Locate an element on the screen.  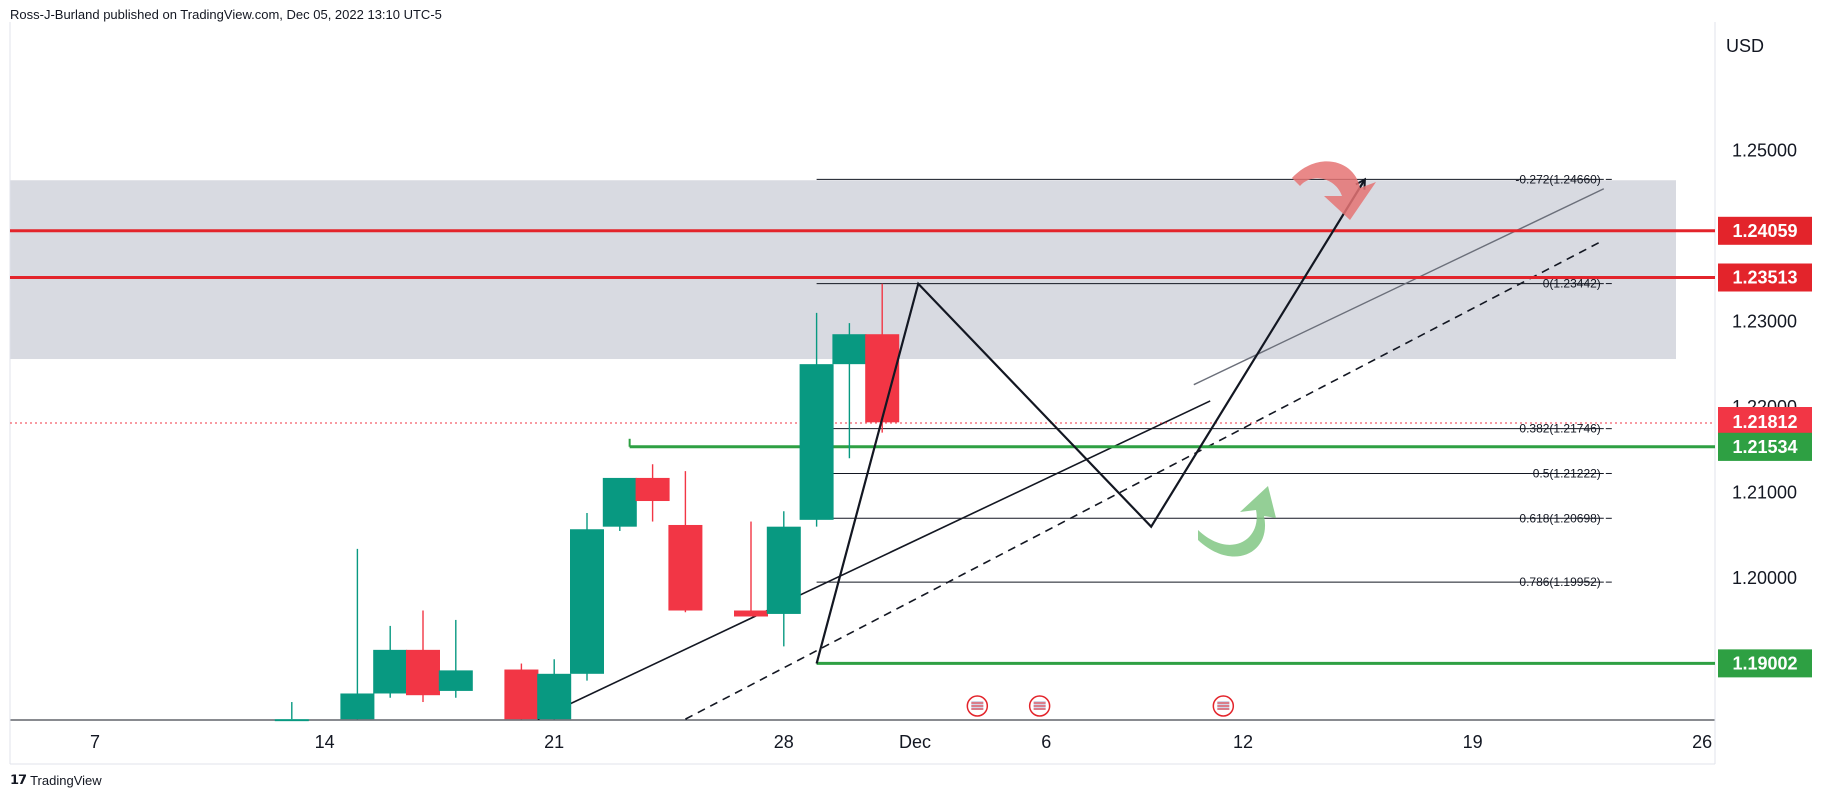
green-curved-arrow-icon is located at coordinates (1237, 521).